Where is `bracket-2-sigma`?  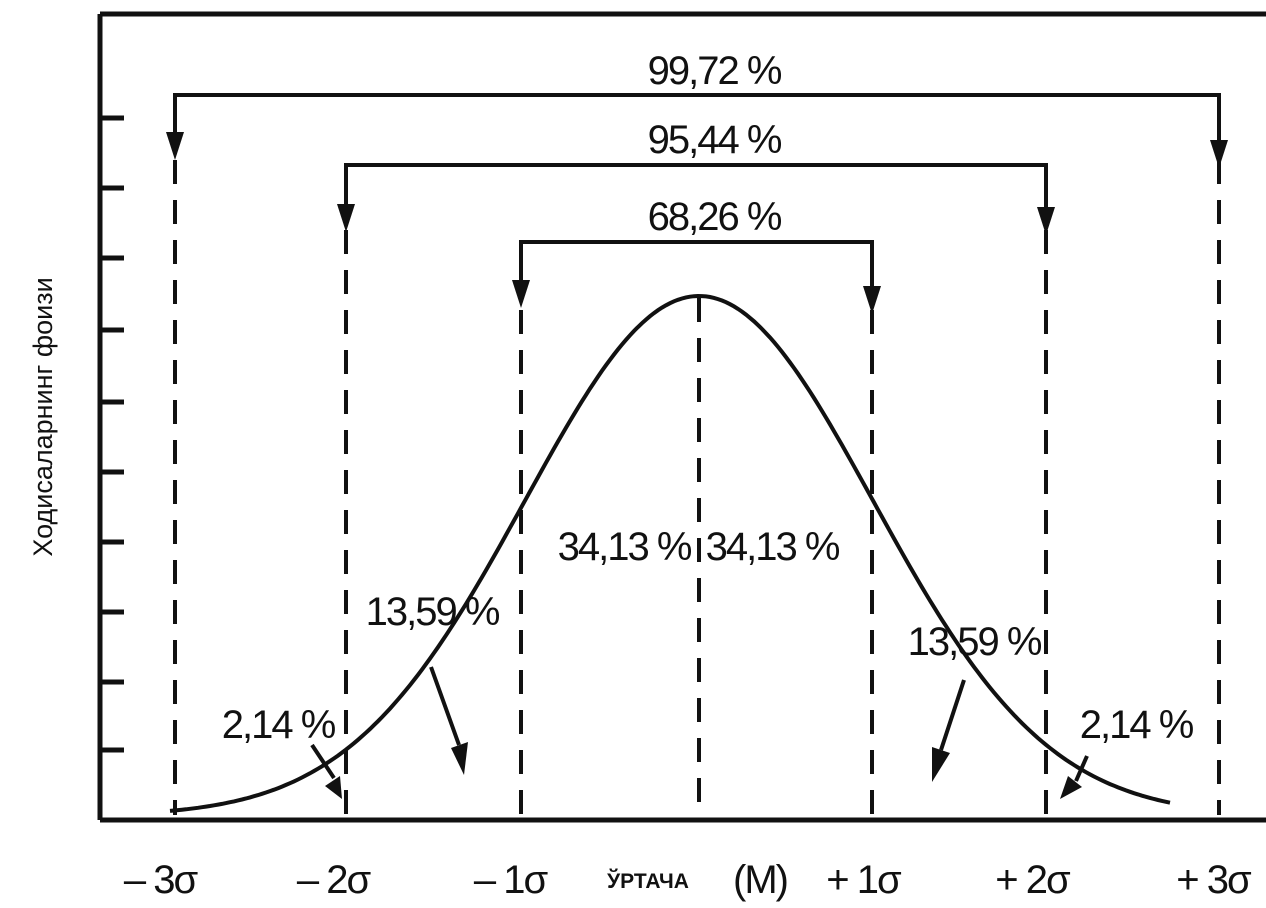
bracket-2-sigma is located at coordinates (696, 186).